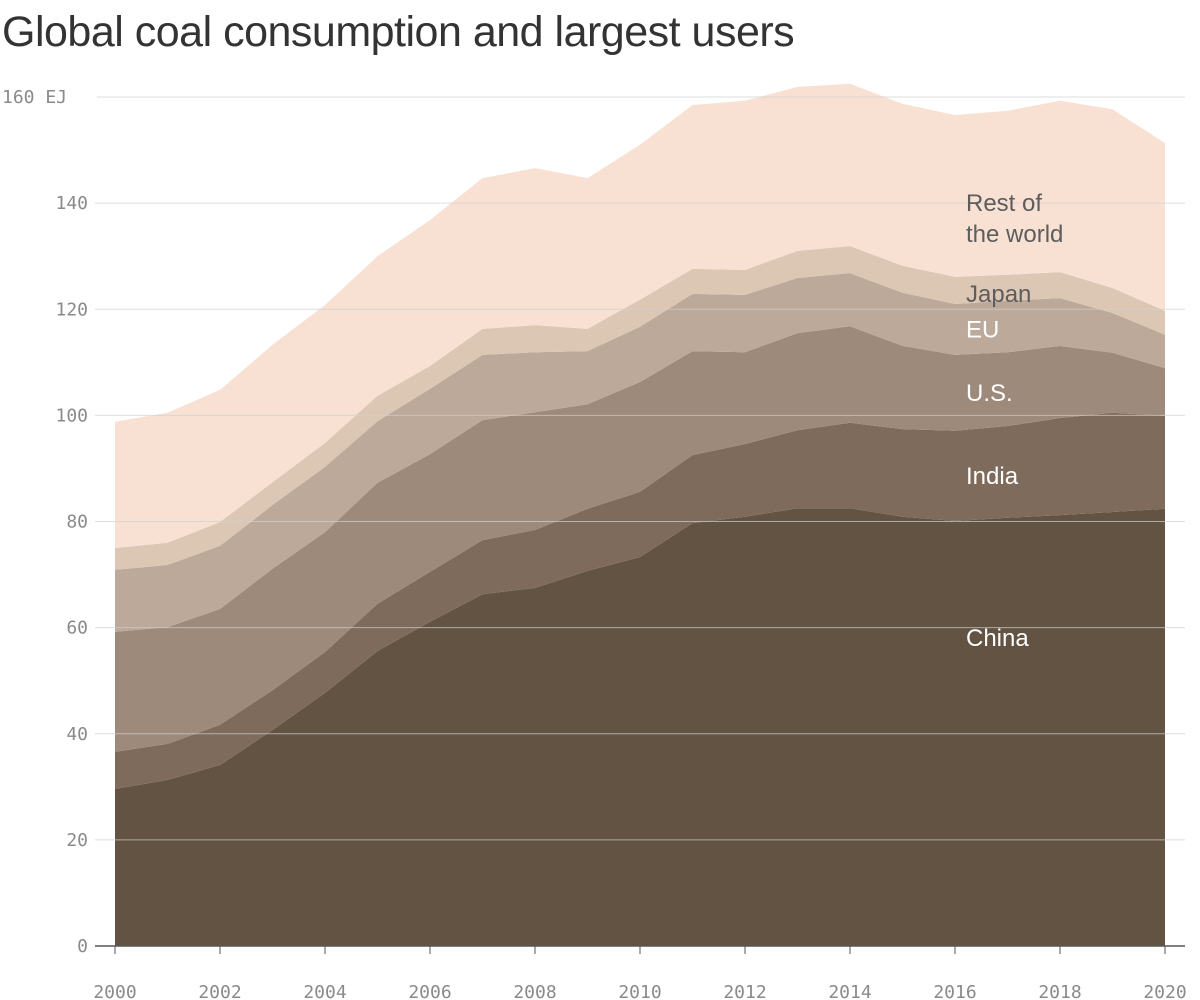  Describe the element at coordinates (1014, 219) in the screenshot. I see `series-label-rest-of-the-world: Rest of the world` at that location.